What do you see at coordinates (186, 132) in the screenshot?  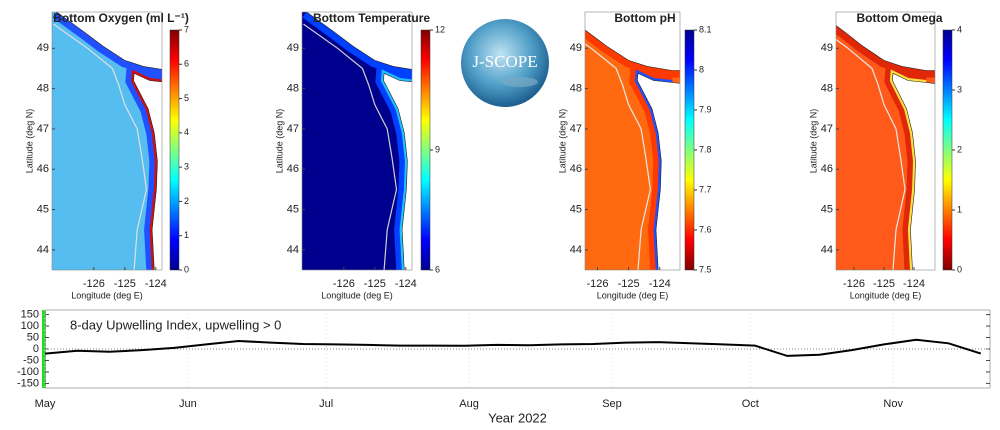 I see `colorbar-tick-label: 4` at bounding box center [186, 132].